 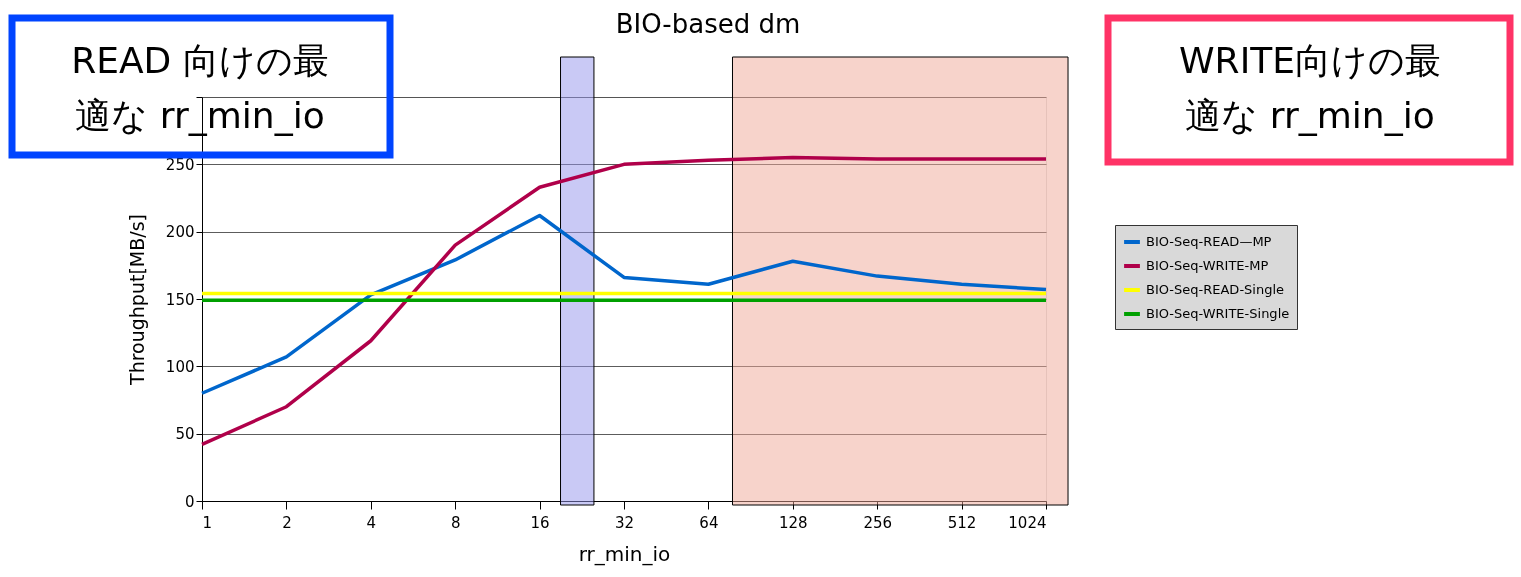 I want to click on y-tick-label: 250, so click(x=180, y=164).